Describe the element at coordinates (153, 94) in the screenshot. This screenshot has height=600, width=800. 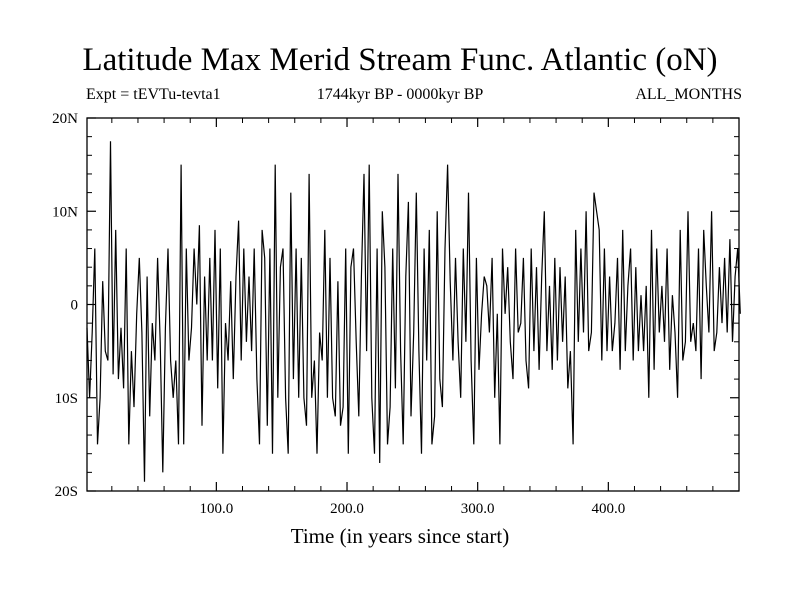
I see `experiment-label: Expt = tEVTu-tevta1` at that location.